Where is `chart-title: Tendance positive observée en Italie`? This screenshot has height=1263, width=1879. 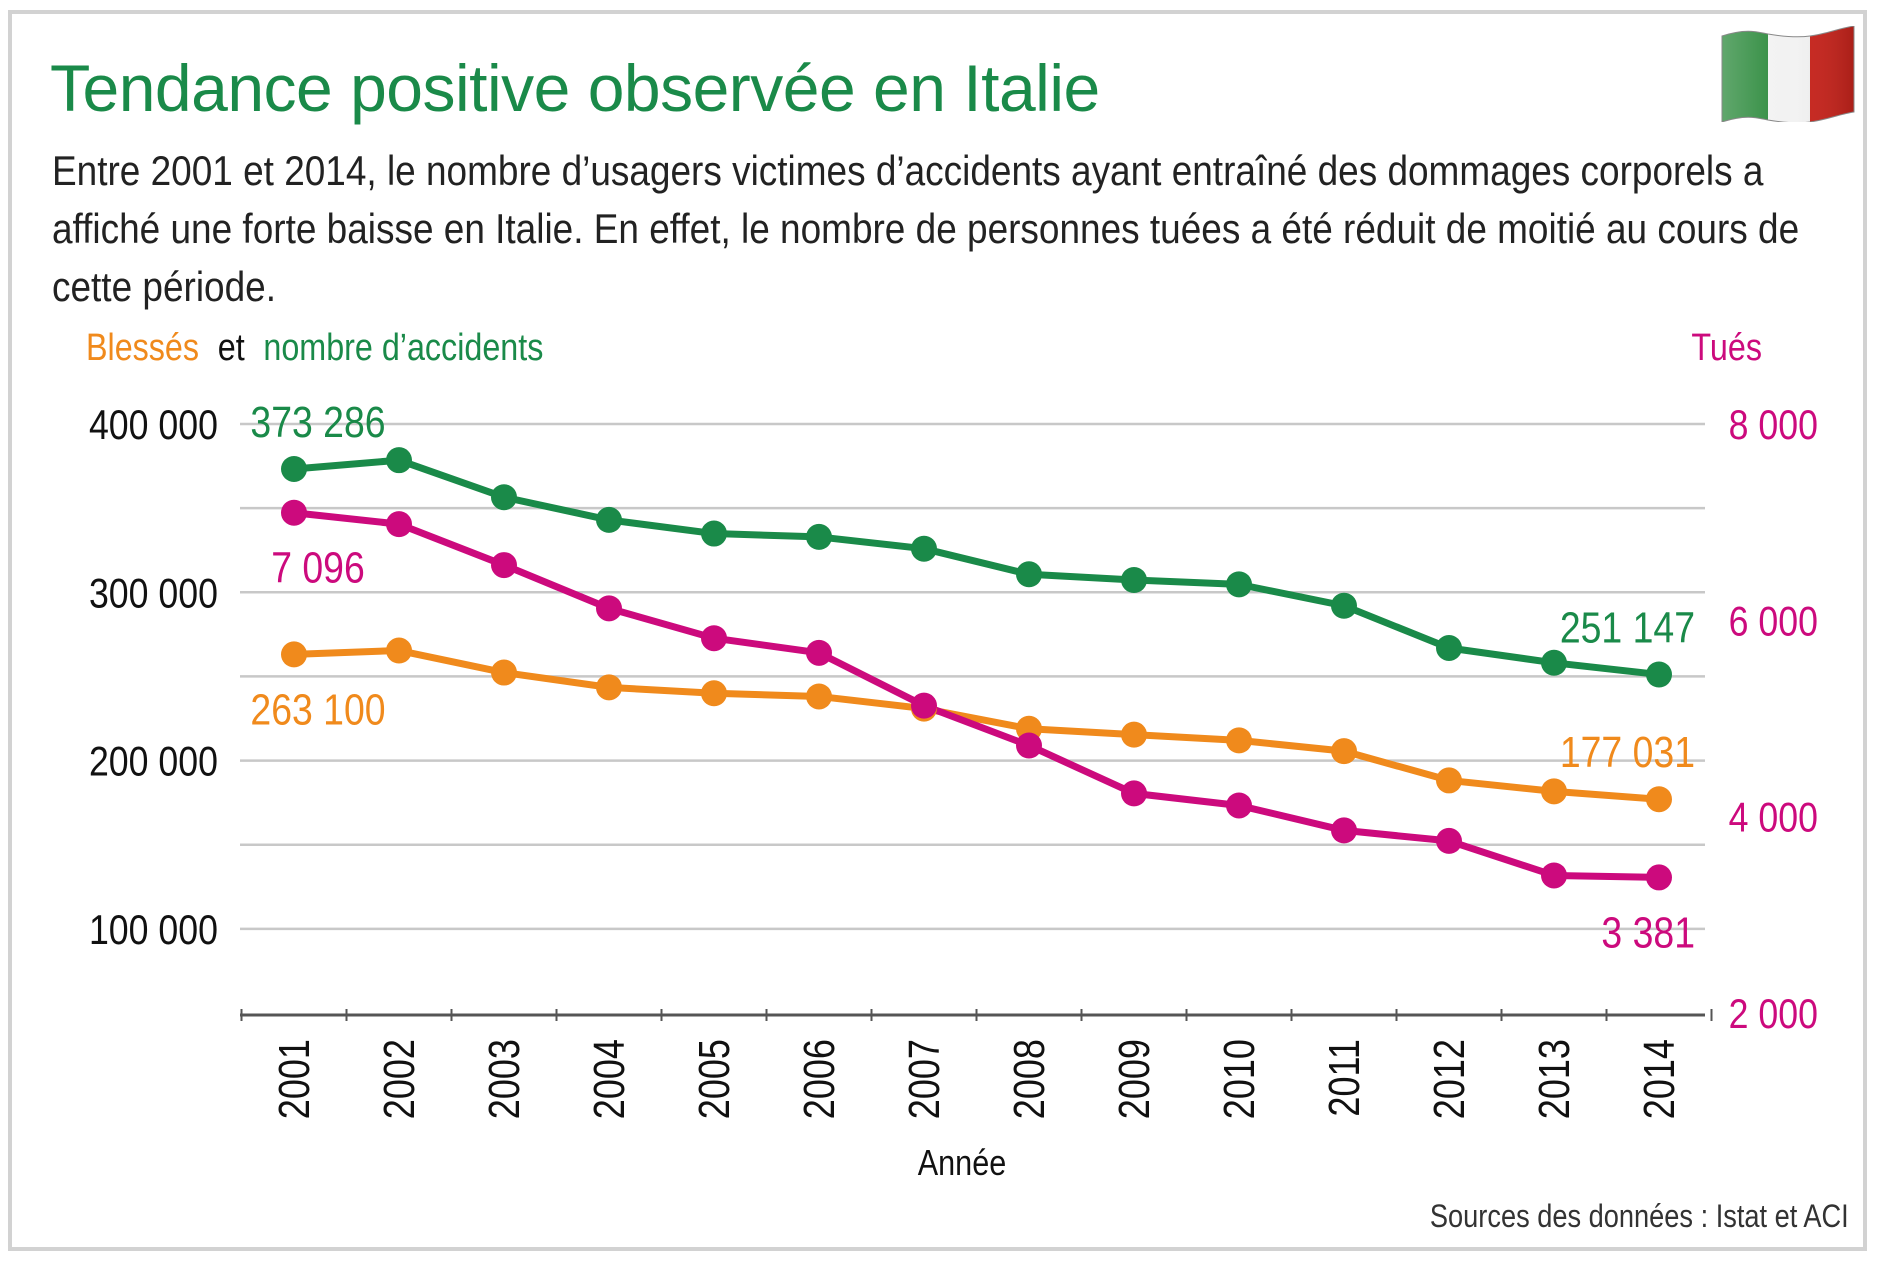
chart-title: Tendance positive observée en Italie is located at coordinates (575, 88).